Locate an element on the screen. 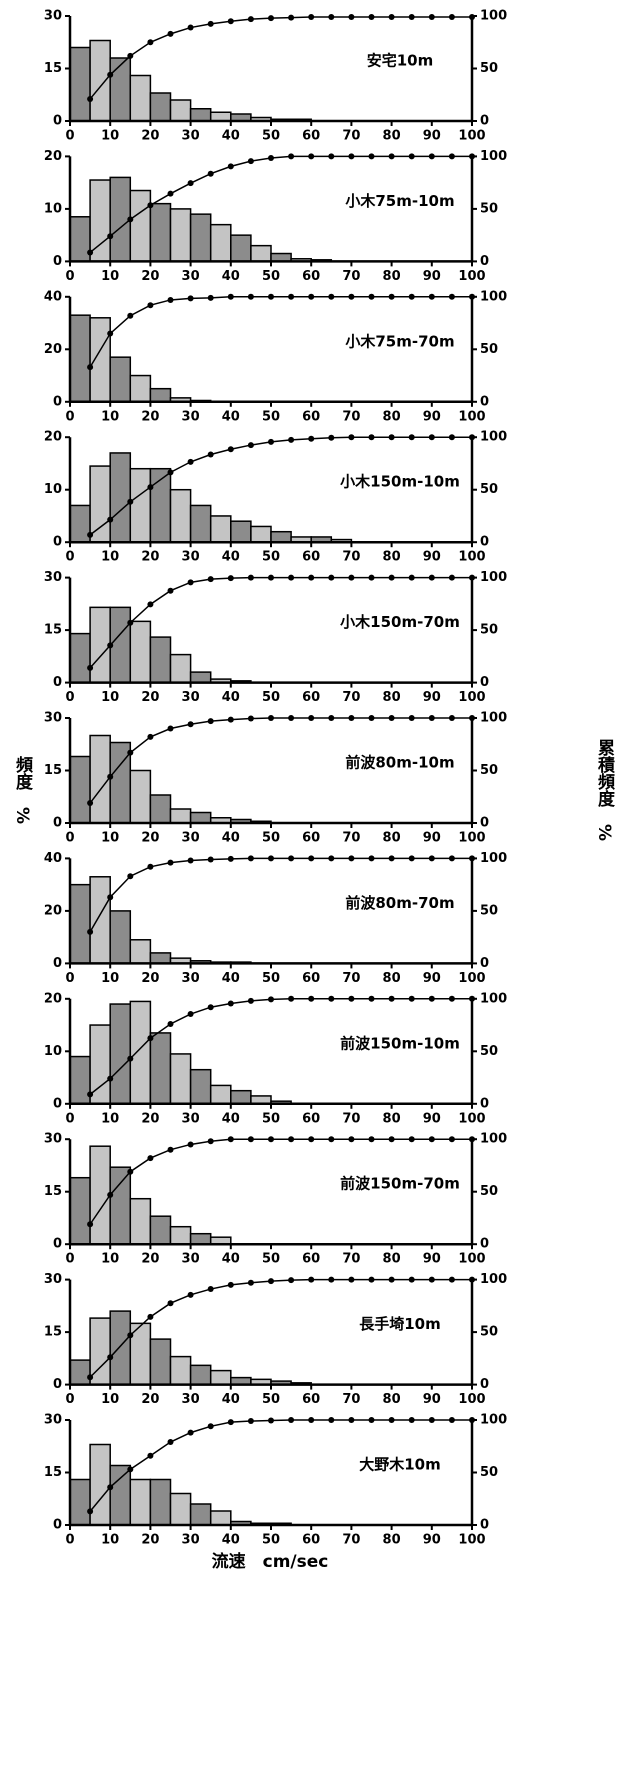 This screenshot has width=623, height=1778. y2-tick-label: 100 is located at coordinates (493, 577).